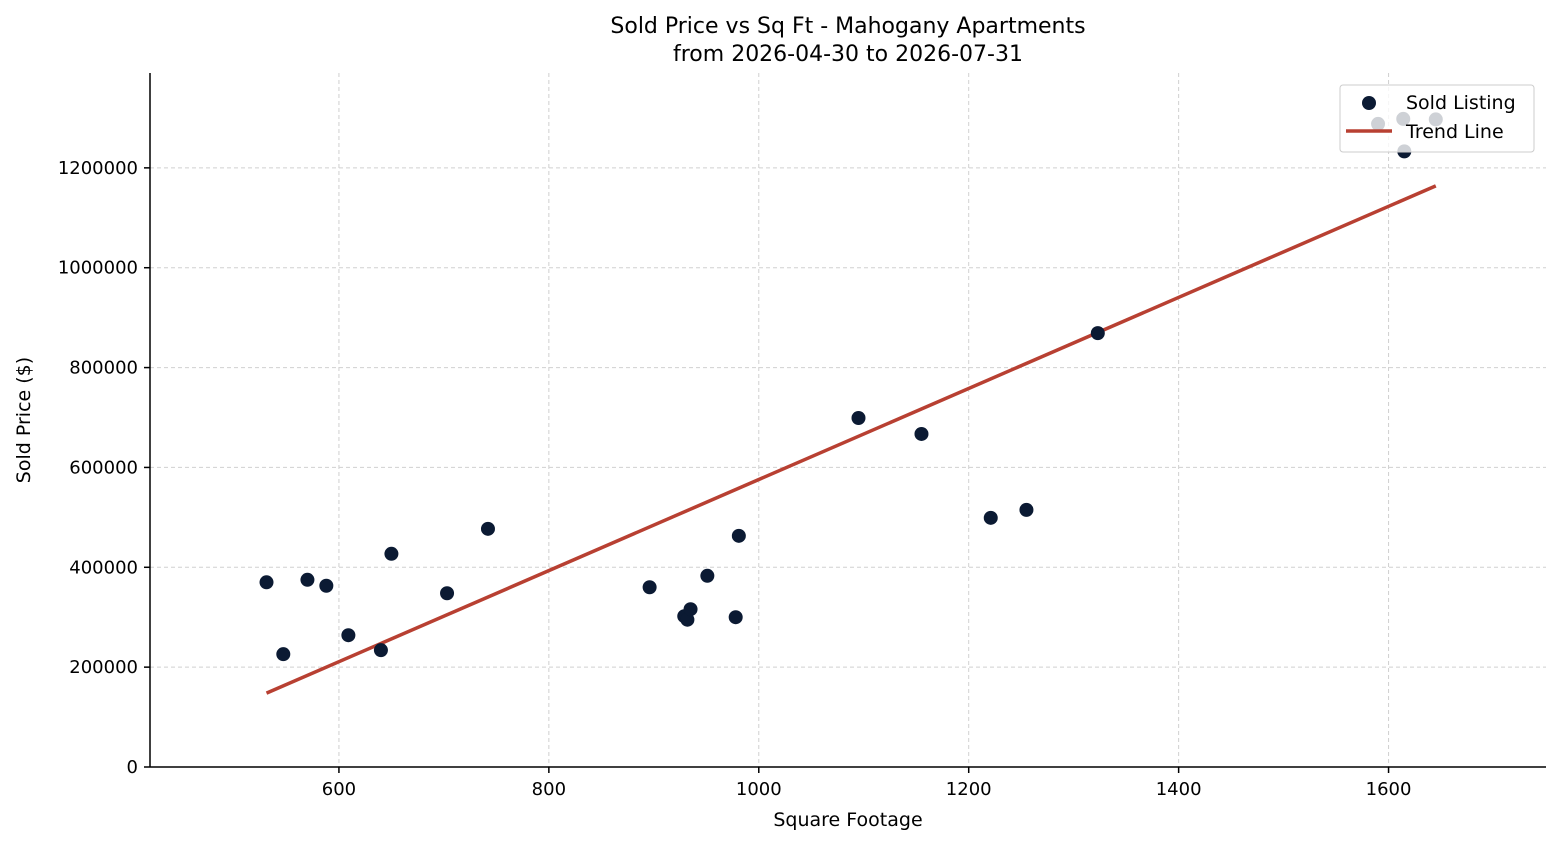  I want to click on x-axis-label: Square Footage, so click(847, 820).